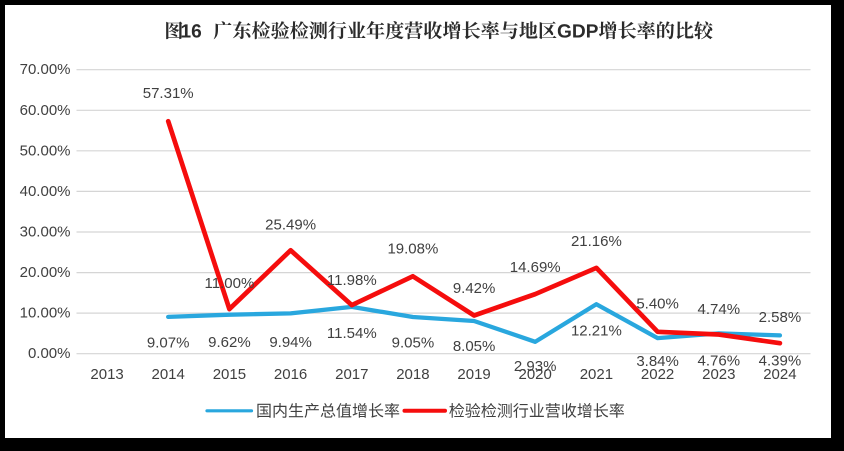  Describe the element at coordinates (535, 267) in the screenshot. I see `svg-text: 14.69%` at that location.